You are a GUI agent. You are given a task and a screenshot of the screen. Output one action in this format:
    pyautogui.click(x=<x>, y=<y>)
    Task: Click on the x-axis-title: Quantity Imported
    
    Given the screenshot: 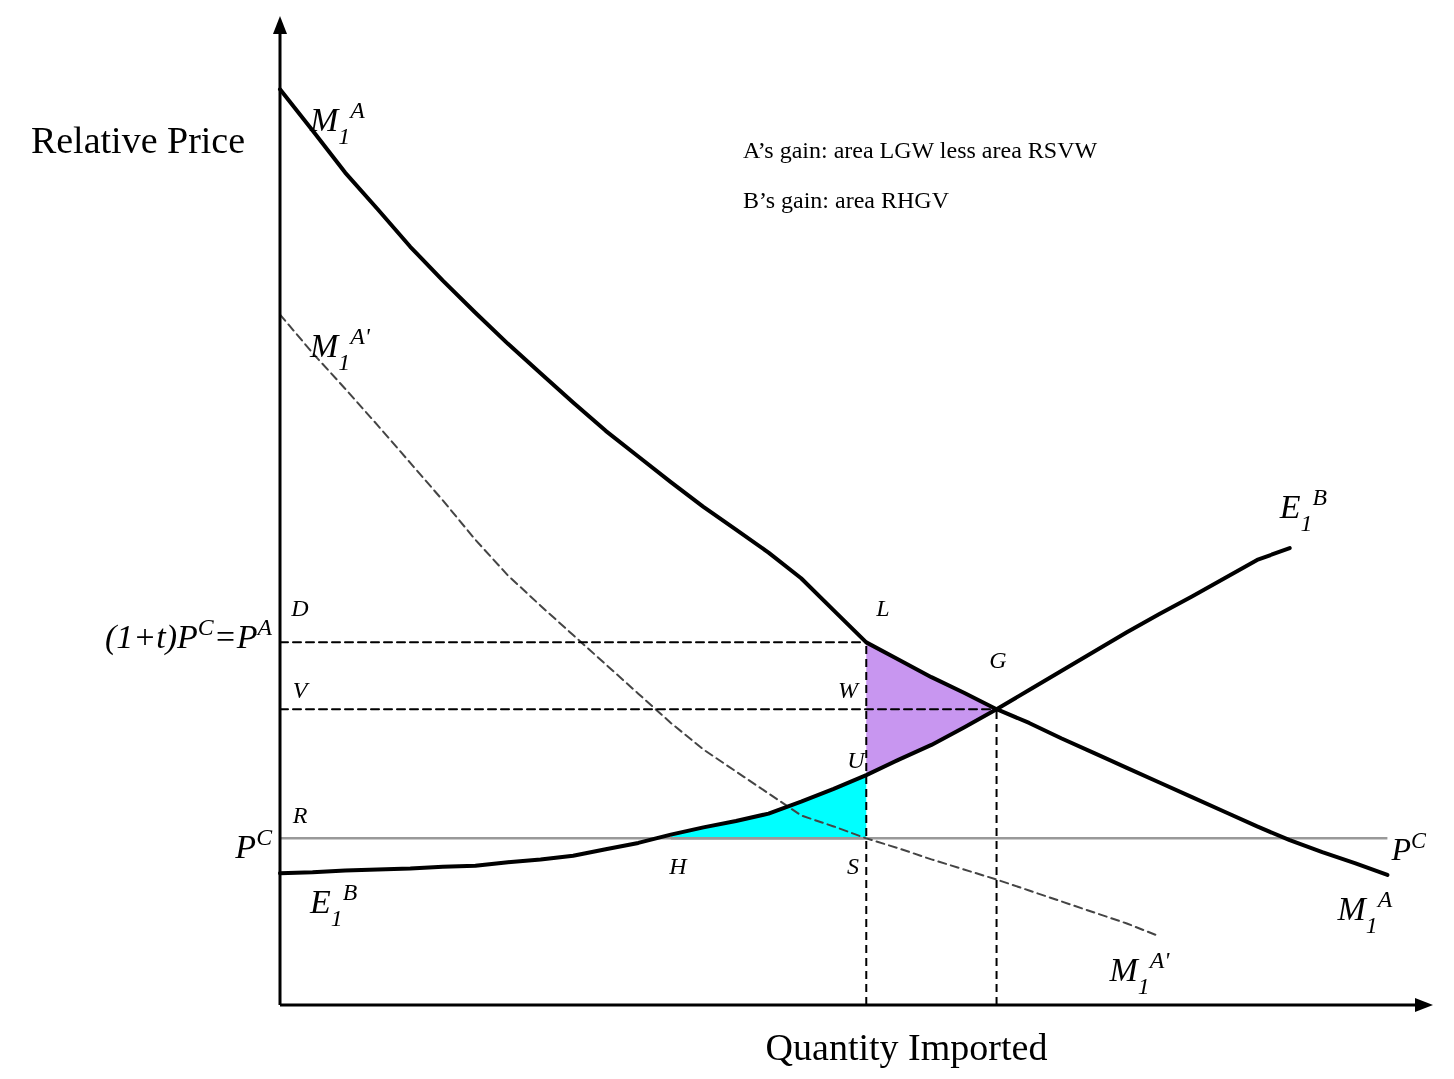 What is the action you would take?
    pyautogui.click(x=906, y=1047)
    